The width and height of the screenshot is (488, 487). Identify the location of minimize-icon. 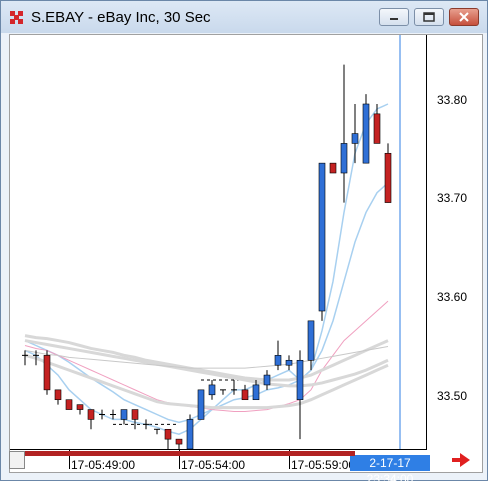
(394, 19).